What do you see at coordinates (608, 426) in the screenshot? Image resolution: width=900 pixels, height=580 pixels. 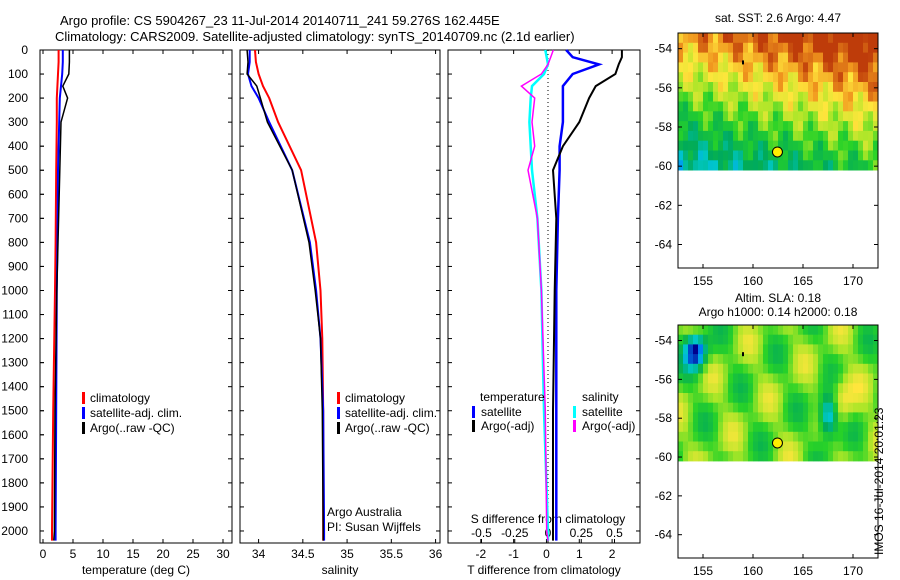 I see `legend-label: Argo(-adj)` at bounding box center [608, 426].